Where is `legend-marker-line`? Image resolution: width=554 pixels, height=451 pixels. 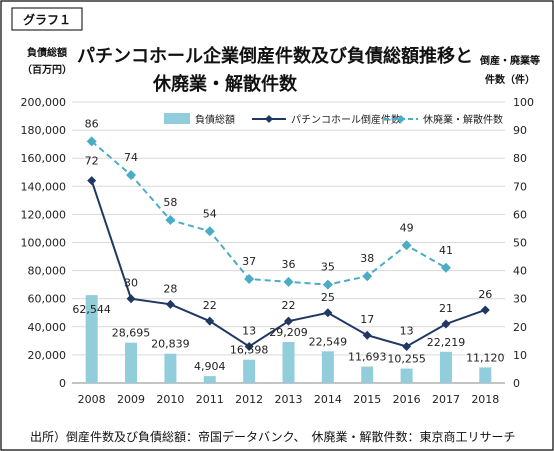
legend-marker-line is located at coordinates (269, 119).